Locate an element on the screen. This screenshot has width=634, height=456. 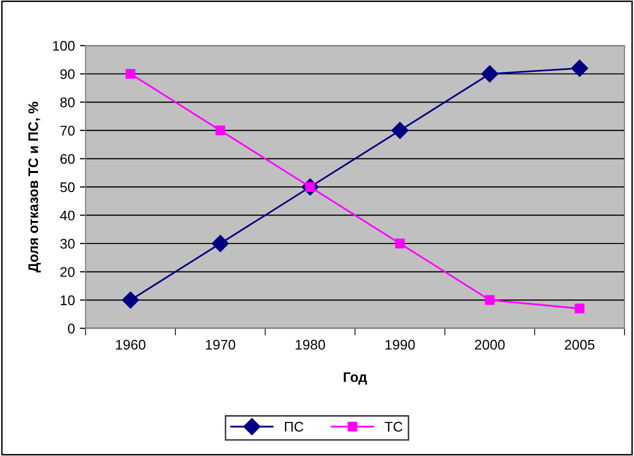
legend-label: ТС is located at coordinates (393, 427).